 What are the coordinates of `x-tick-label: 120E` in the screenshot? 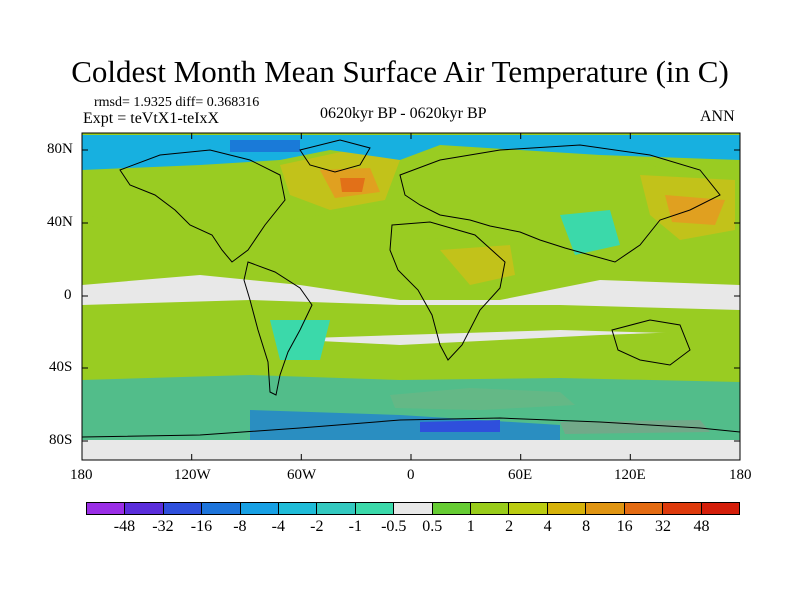 It's located at (630, 475).